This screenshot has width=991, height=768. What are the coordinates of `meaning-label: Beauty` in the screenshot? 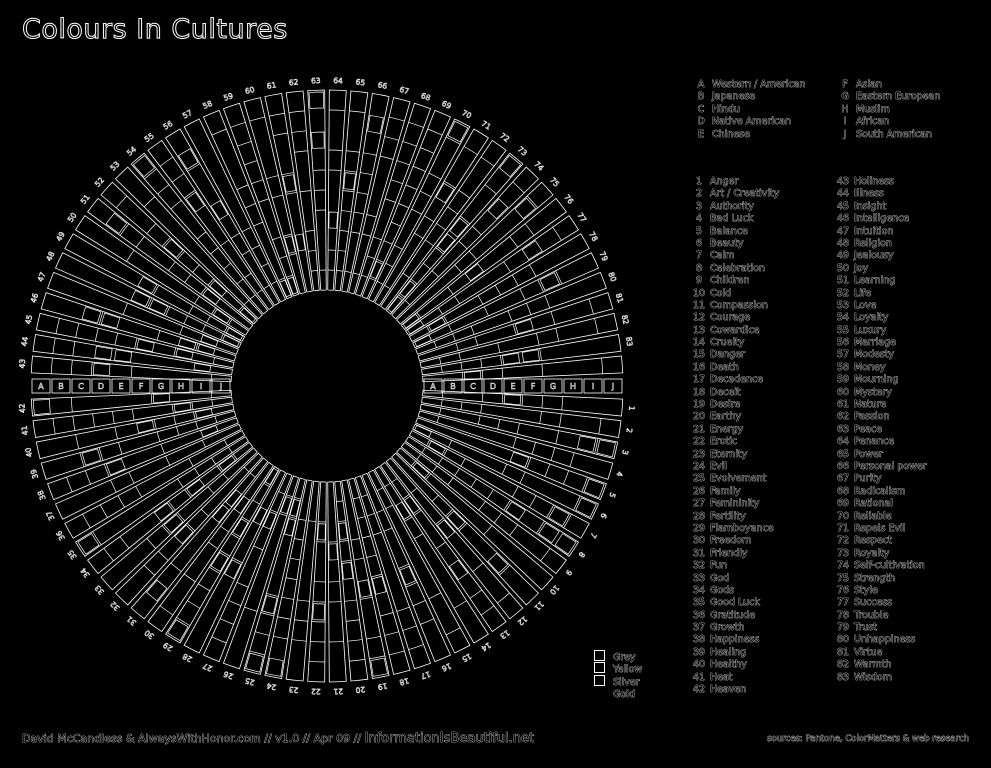 It's located at (727, 243).